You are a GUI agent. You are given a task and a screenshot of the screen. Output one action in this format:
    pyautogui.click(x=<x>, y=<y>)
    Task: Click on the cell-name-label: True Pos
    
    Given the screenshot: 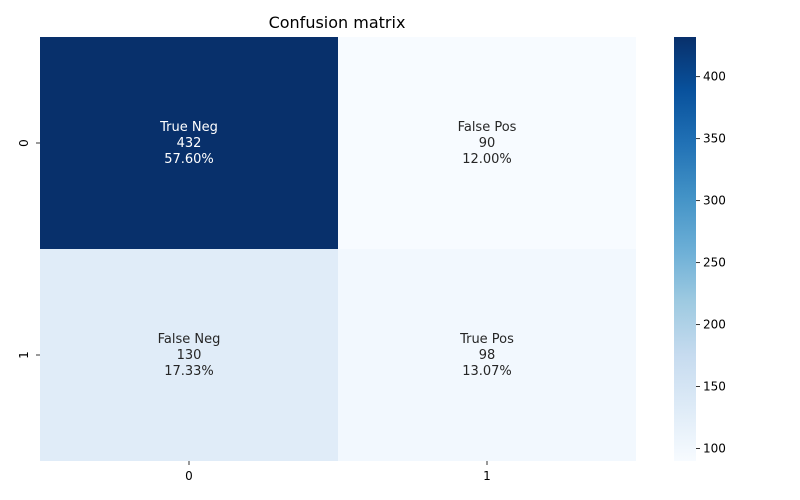 What is the action you would take?
    pyautogui.click(x=486, y=339)
    